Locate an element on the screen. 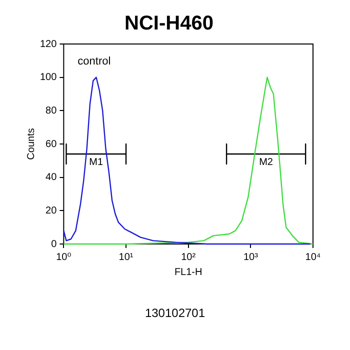 The width and height of the screenshot is (350, 350). x-tick-label: 10¹ is located at coordinates (126, 257).